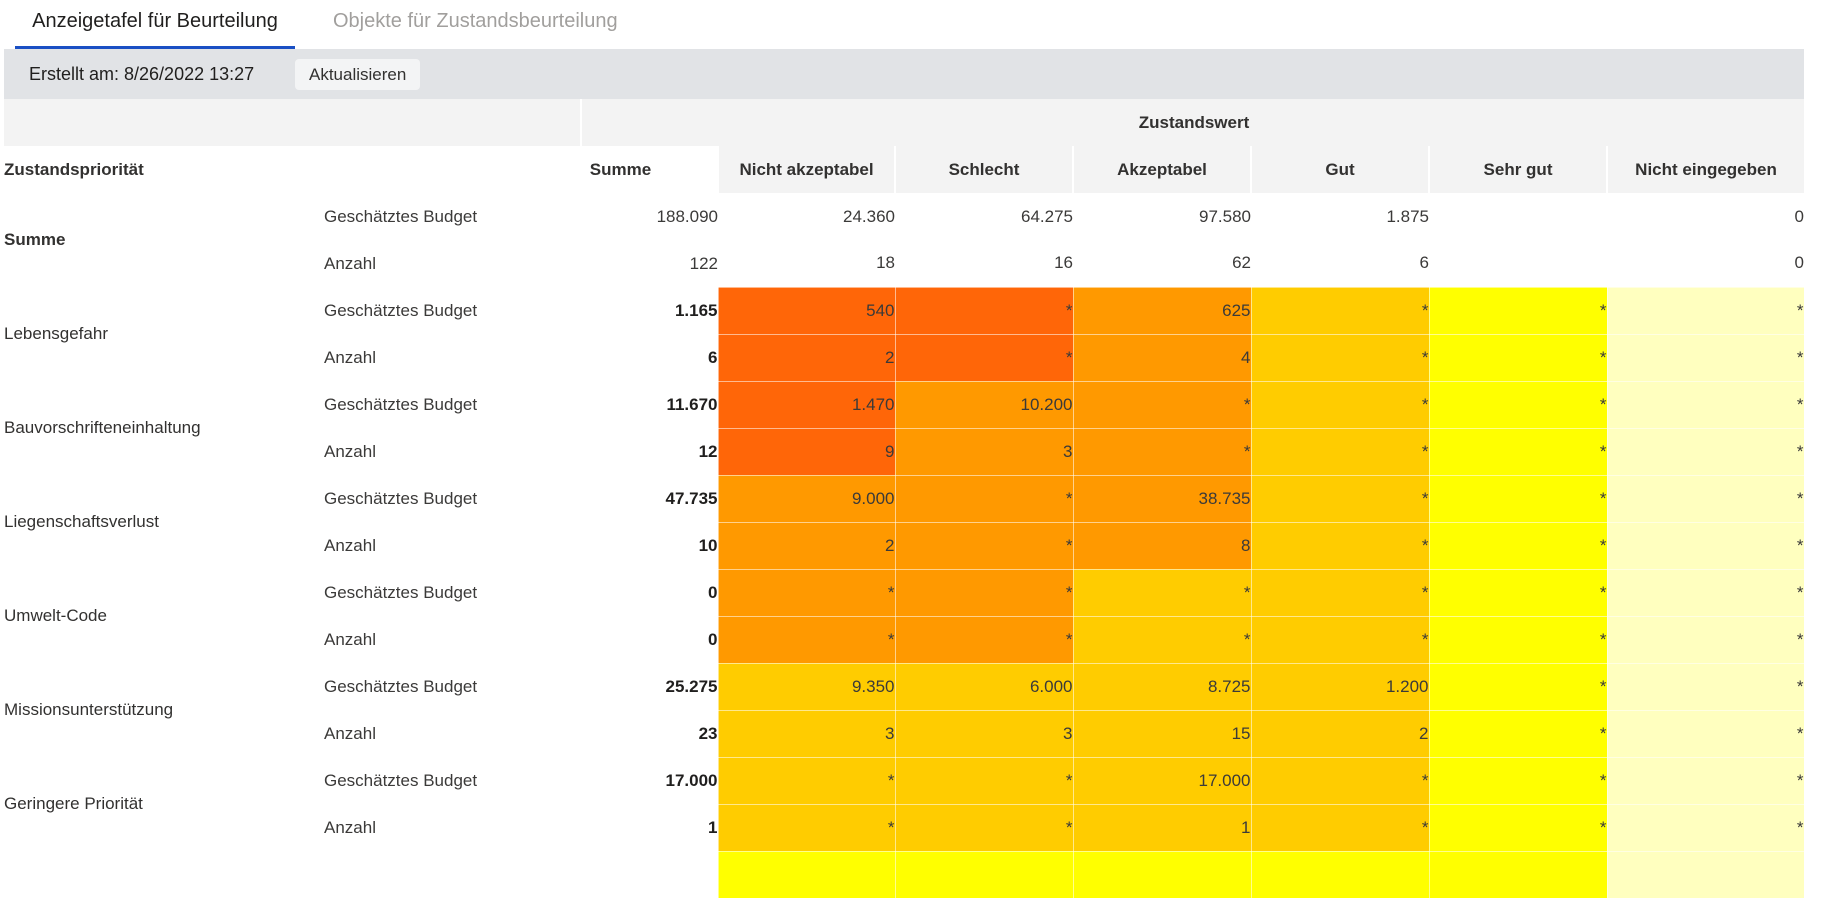  Describe the element at coordinates (1162, 827) in the screenshot. I see `matrix-cell: 1` at that location.